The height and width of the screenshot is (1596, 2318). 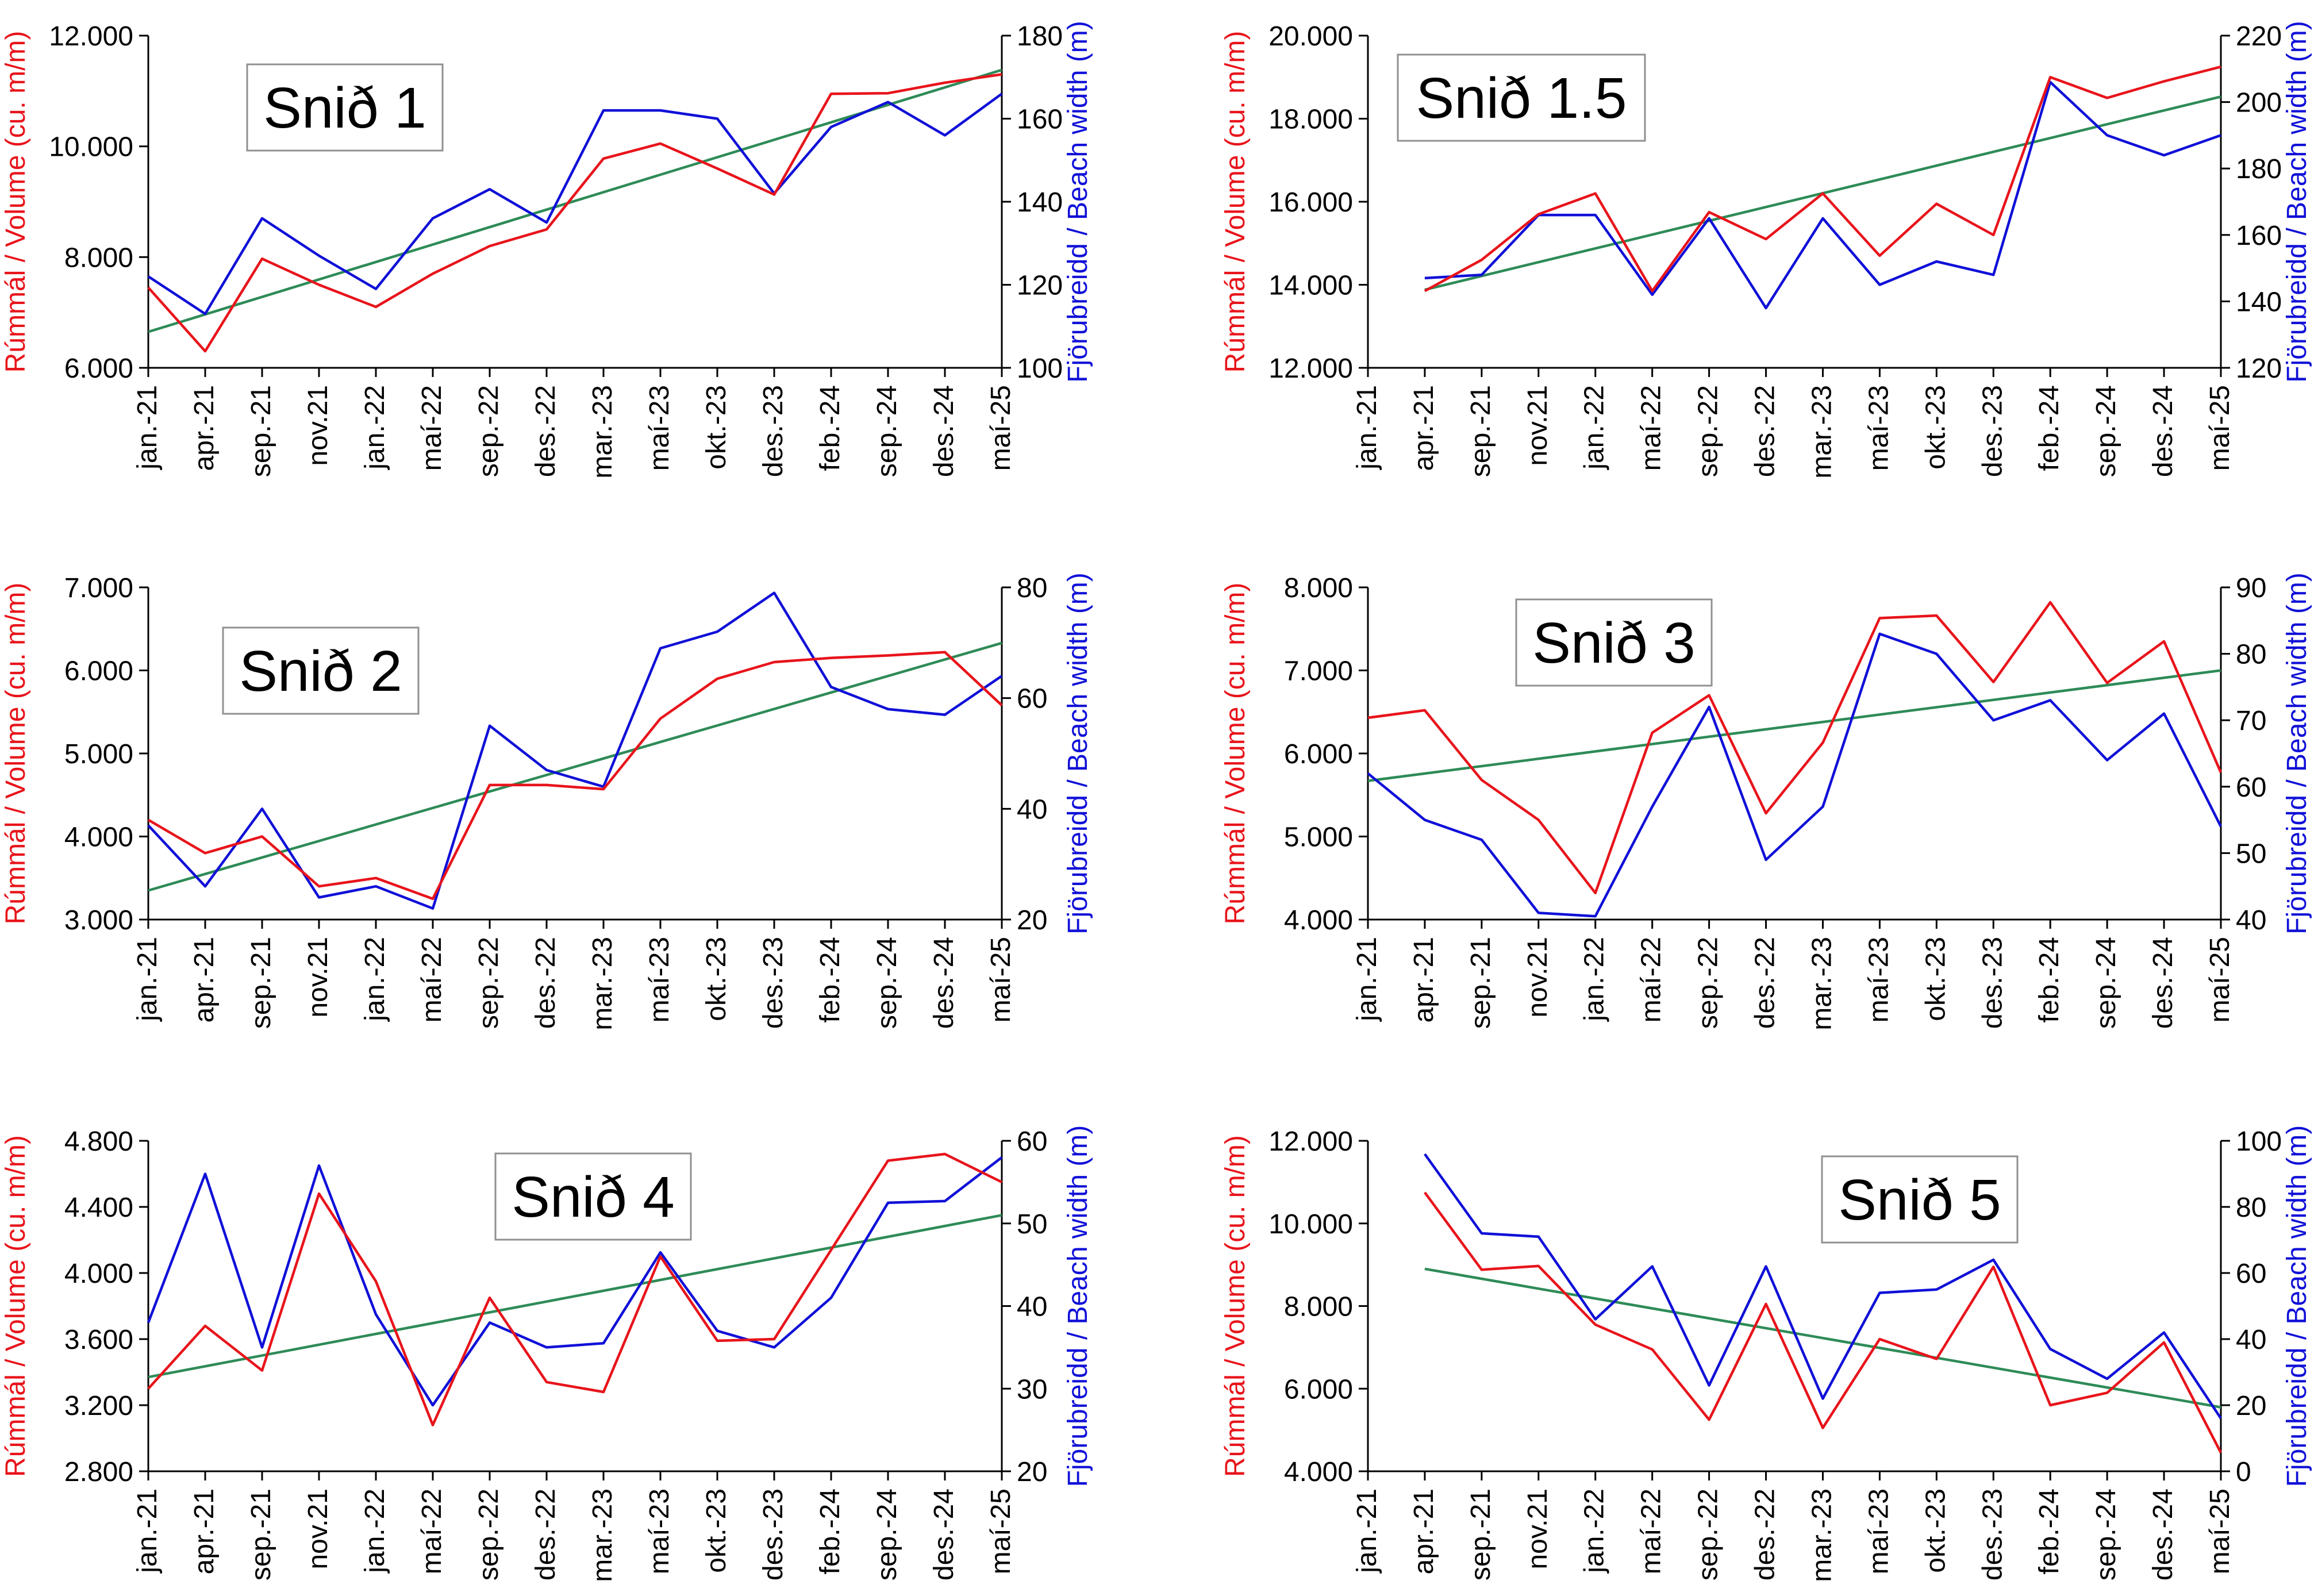 What do you see at coordinates (1040, 36) in the screenshot?
I see `right-tick-label: 180` at bounding box center [1040, 36].